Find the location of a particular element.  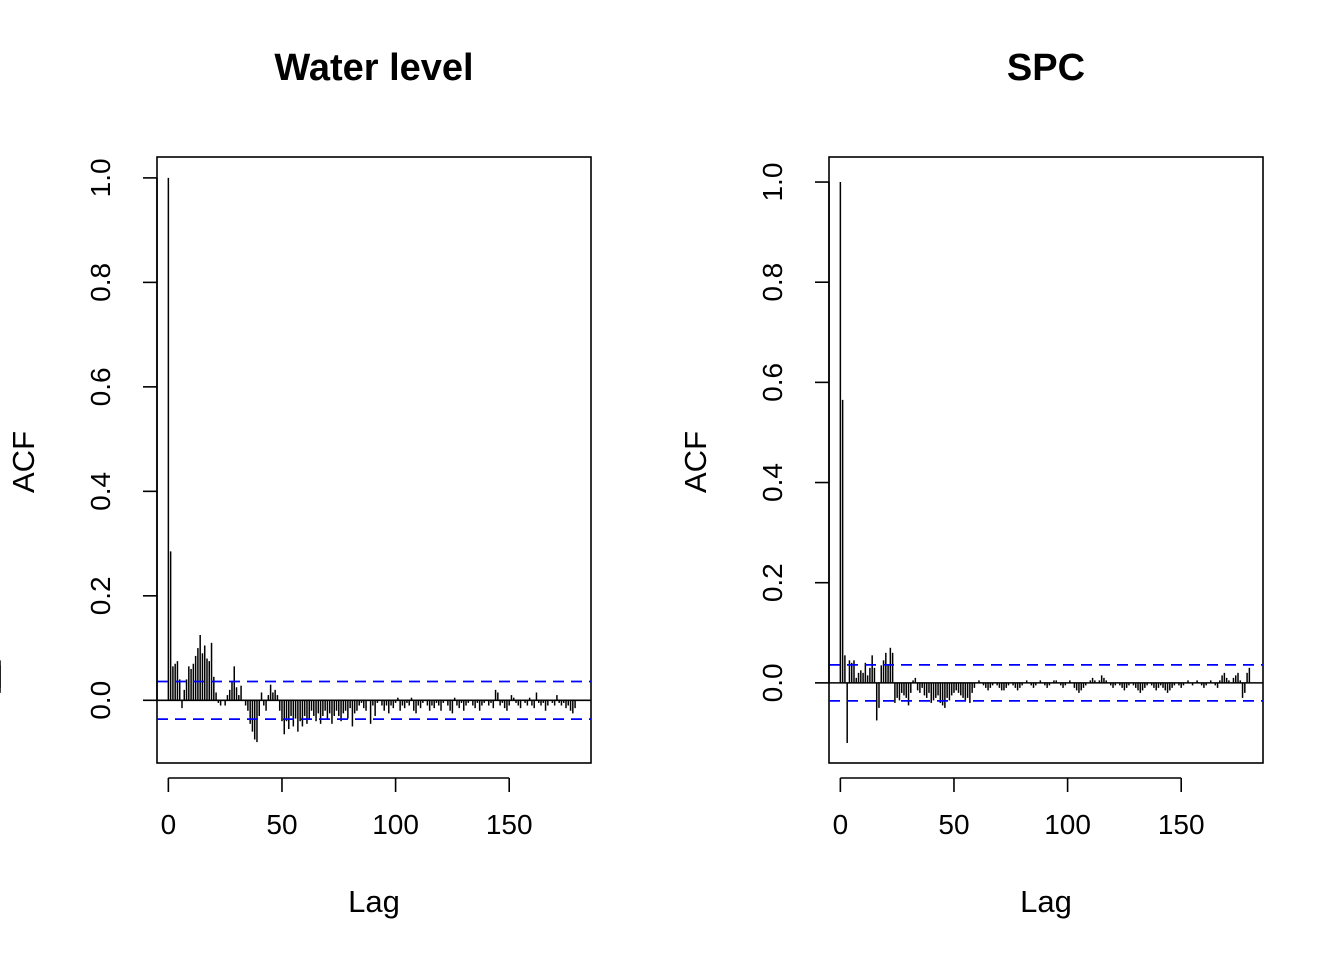

panel-title: SPC is located at coordinates (1046, 68).